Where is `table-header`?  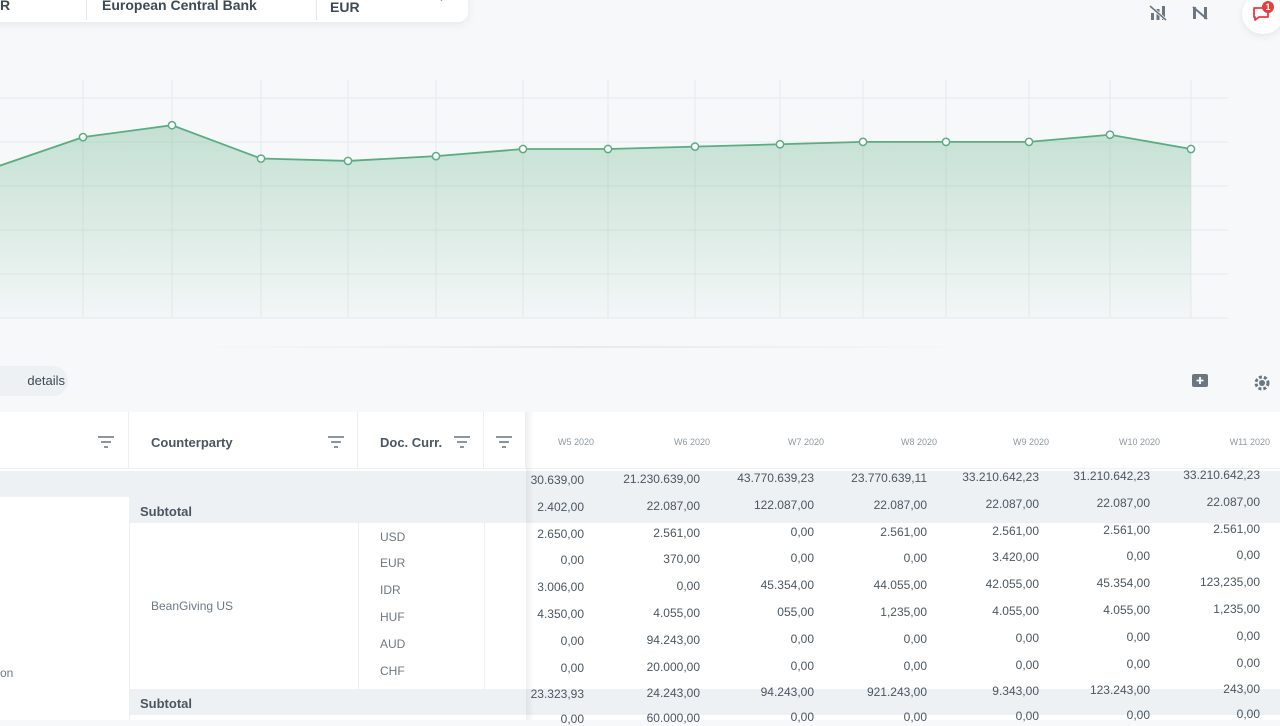
table-header is located at coordinates (640, 440).